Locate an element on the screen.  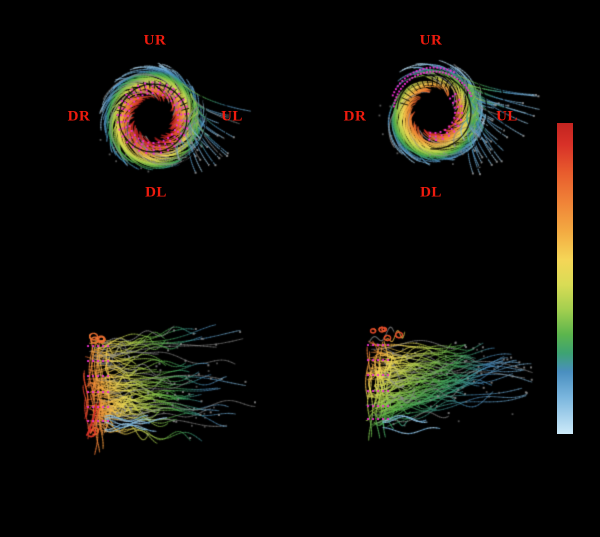
colorbar is located at coordinates (565, 278).